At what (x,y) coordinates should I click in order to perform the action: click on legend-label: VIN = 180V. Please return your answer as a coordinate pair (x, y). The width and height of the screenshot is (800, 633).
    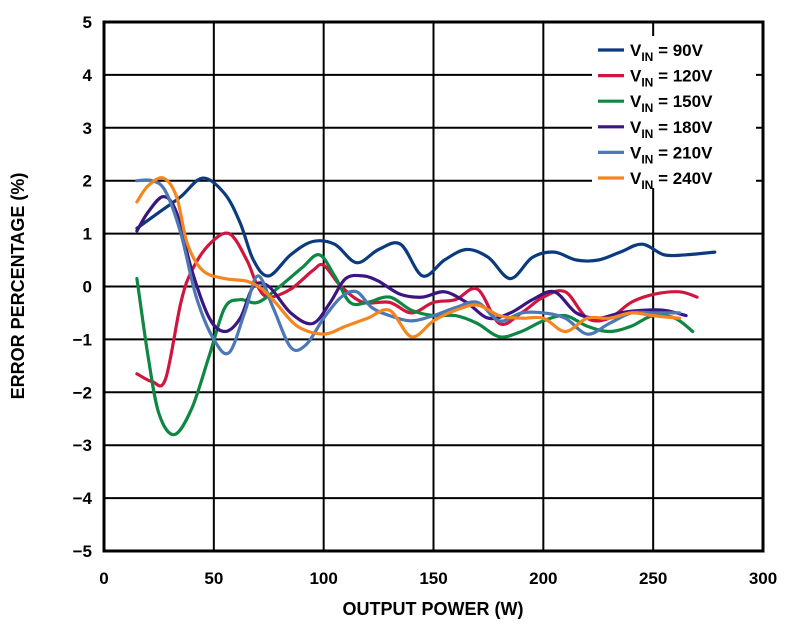
    Looking at the image, I should click on (671, 129).